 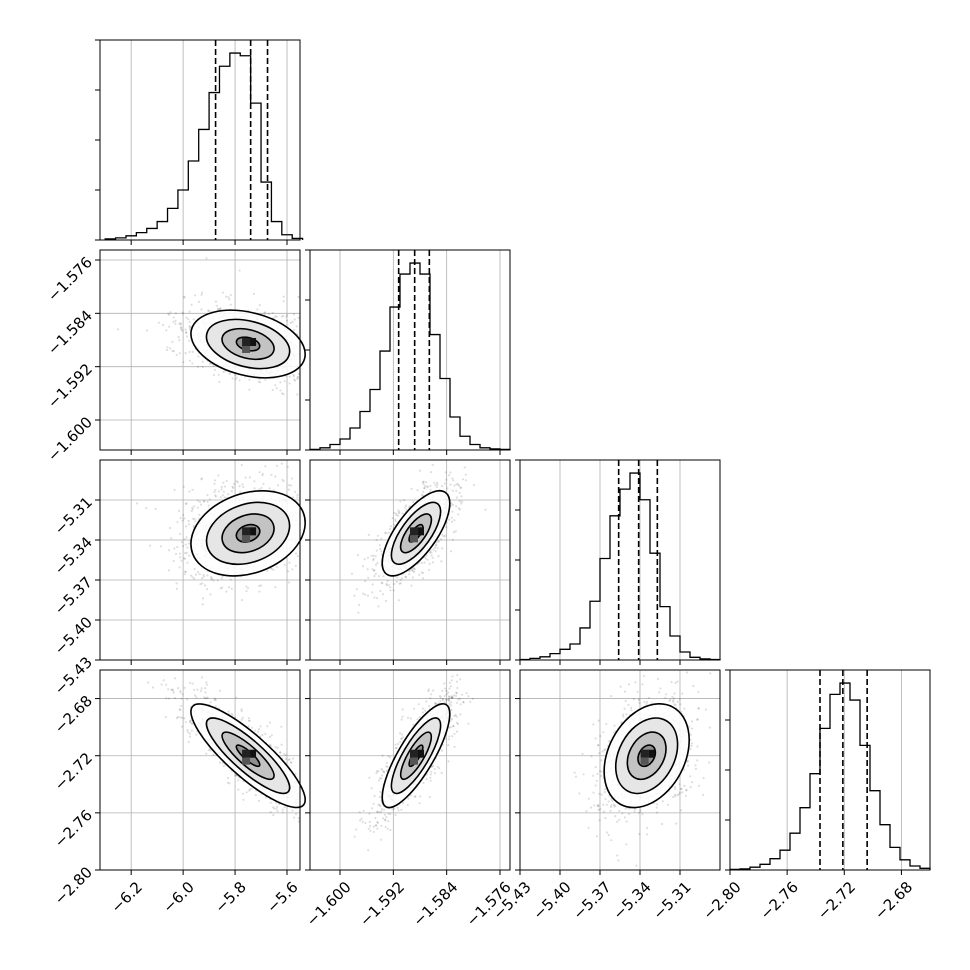 I want to click on x-tick-label: −5.34, so click(x=632, y=900).